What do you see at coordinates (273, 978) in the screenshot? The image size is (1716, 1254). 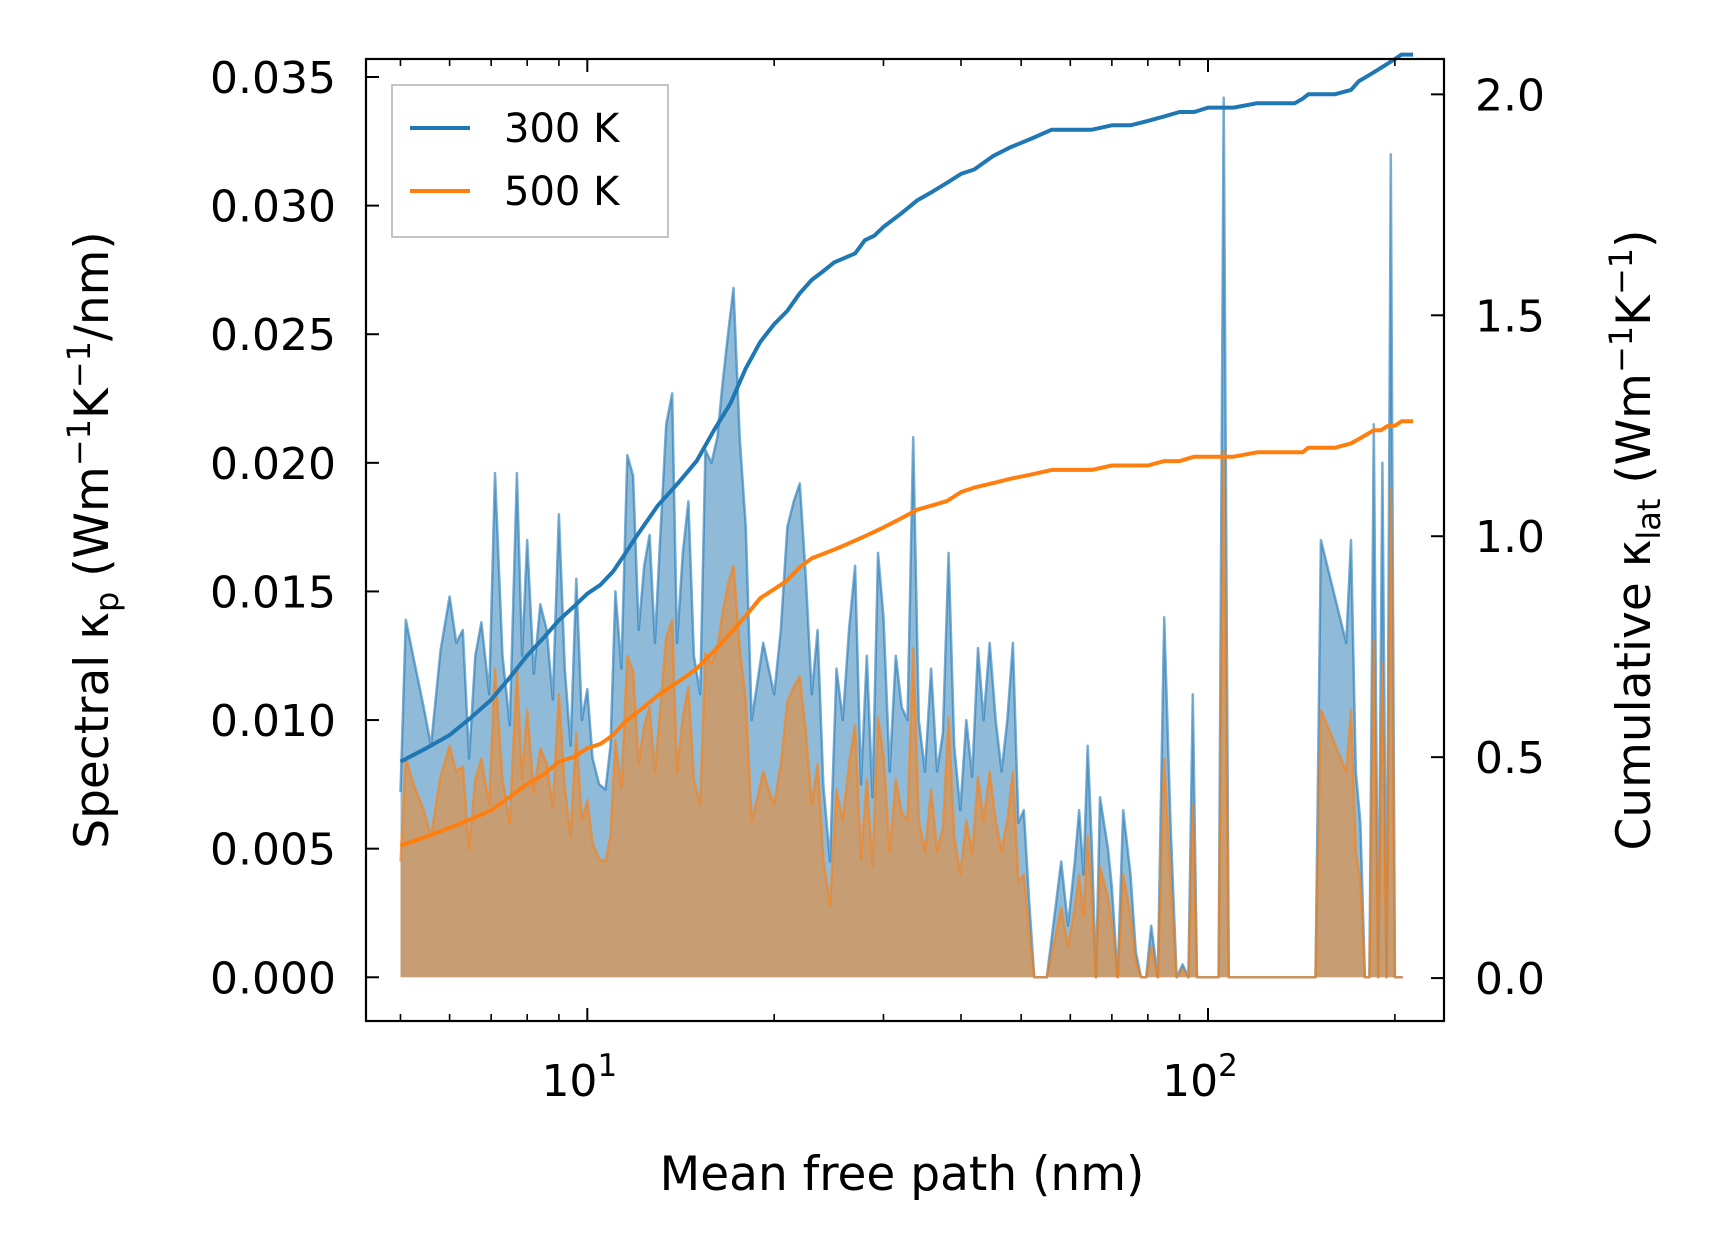 I see `y-left-tick-label: 0.000` at bounding box center [273, 978].